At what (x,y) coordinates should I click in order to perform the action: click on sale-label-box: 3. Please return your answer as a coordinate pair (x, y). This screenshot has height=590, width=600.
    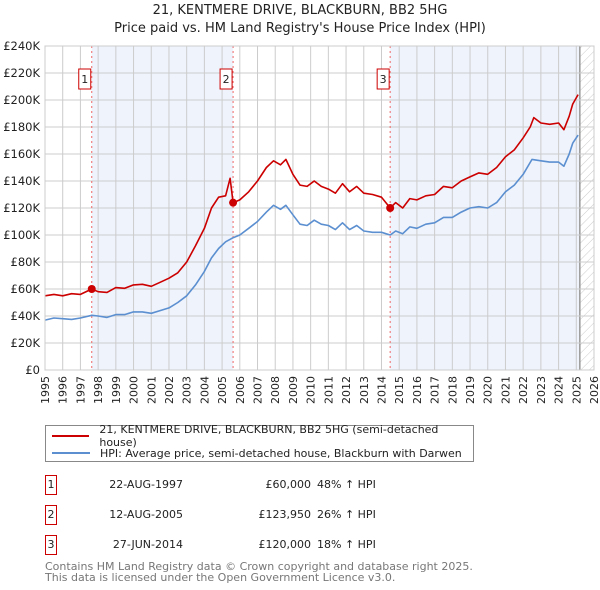
    Looking at the image, I should click on (383, 79).